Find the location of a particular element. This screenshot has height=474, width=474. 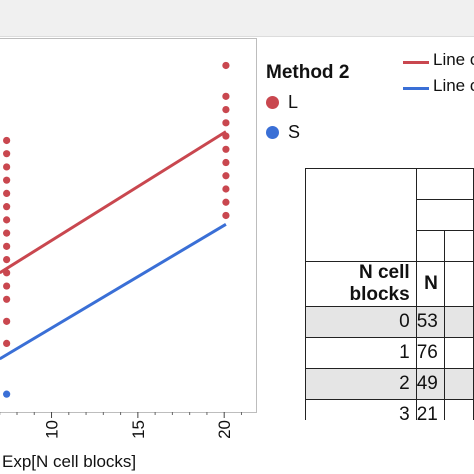

cell-blocks: 1 is located at coordinates (361, 353).